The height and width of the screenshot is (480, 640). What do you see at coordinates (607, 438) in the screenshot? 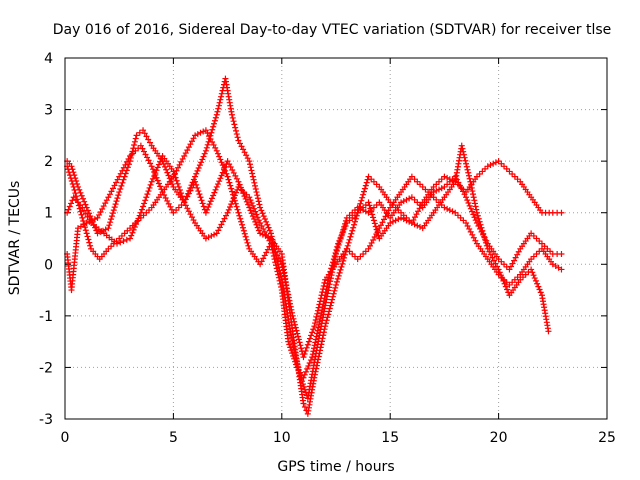
I see `x-tick-label: 25` at bounding box center [607, 438].